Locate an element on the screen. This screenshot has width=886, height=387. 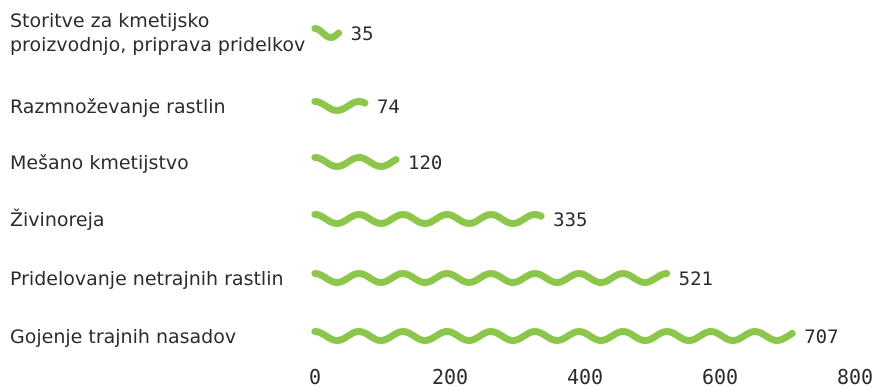
category-label: Pridelovanje netrajnih rastlin is located at coordinates (147, 279).